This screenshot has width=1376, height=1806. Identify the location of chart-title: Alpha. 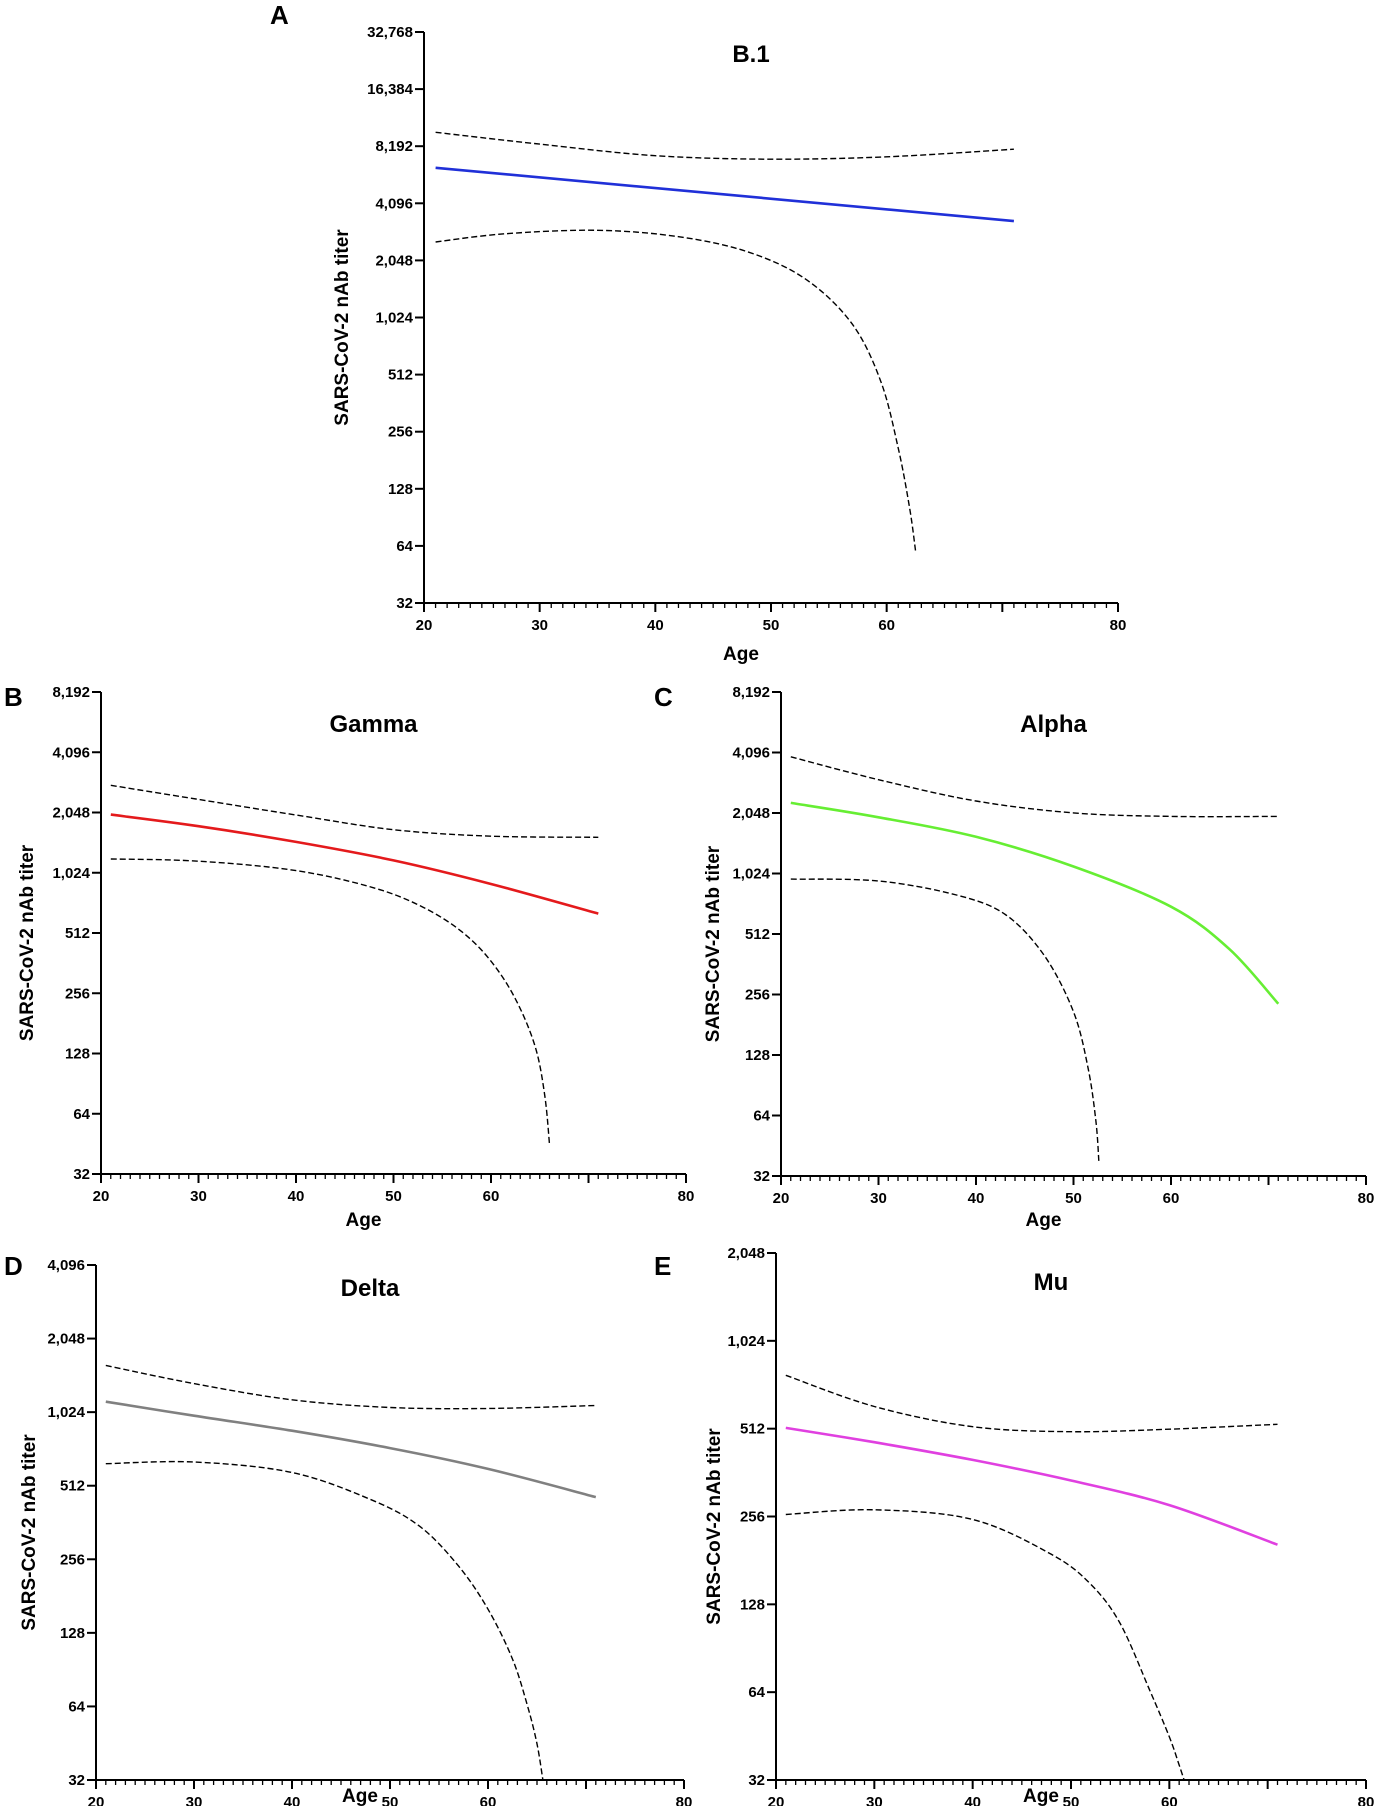
(1053, 724).